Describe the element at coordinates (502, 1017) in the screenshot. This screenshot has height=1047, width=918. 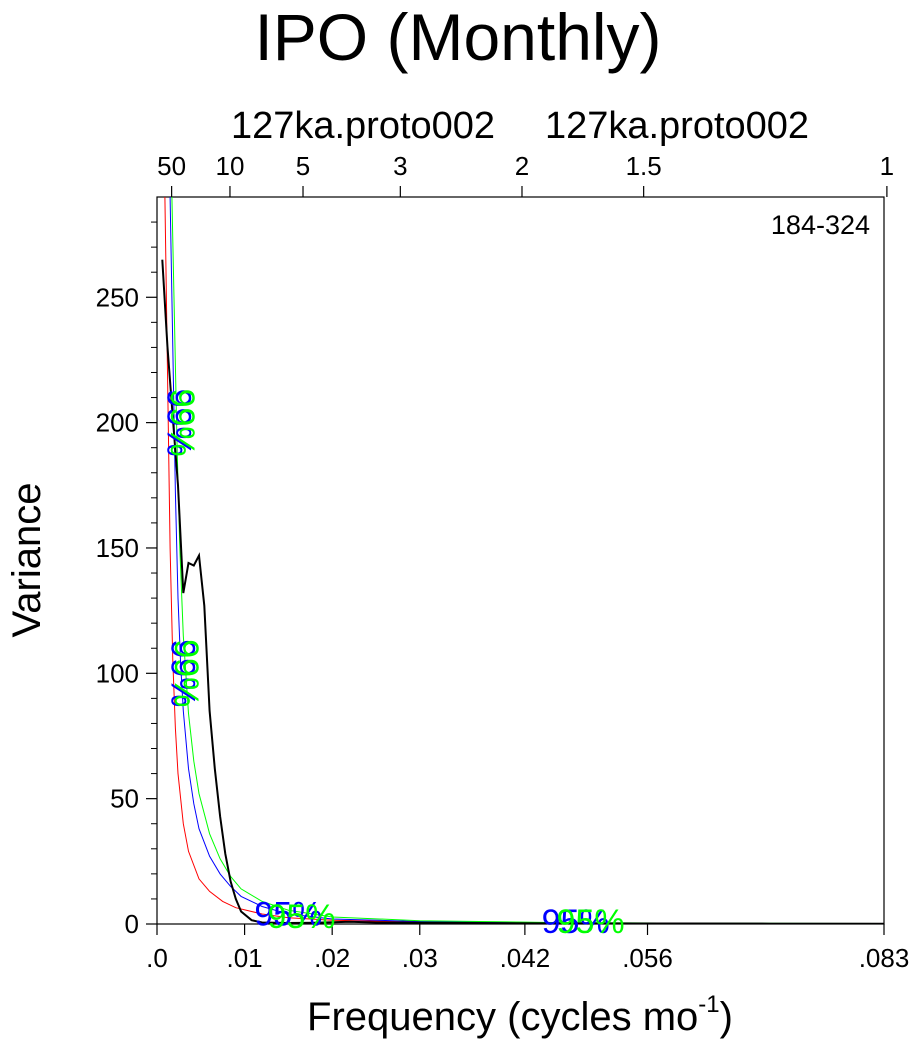
I see `x-axis-label-main: Frequency (cycles mo` at that location.